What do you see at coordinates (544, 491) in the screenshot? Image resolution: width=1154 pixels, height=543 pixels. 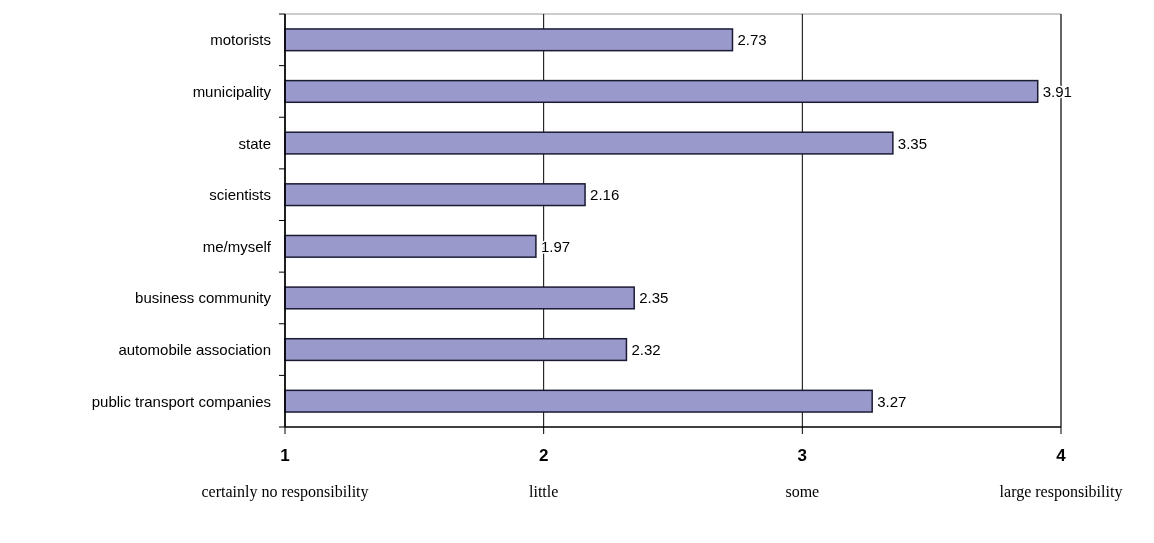 I see `text: little` at bounding box center [544, 491].